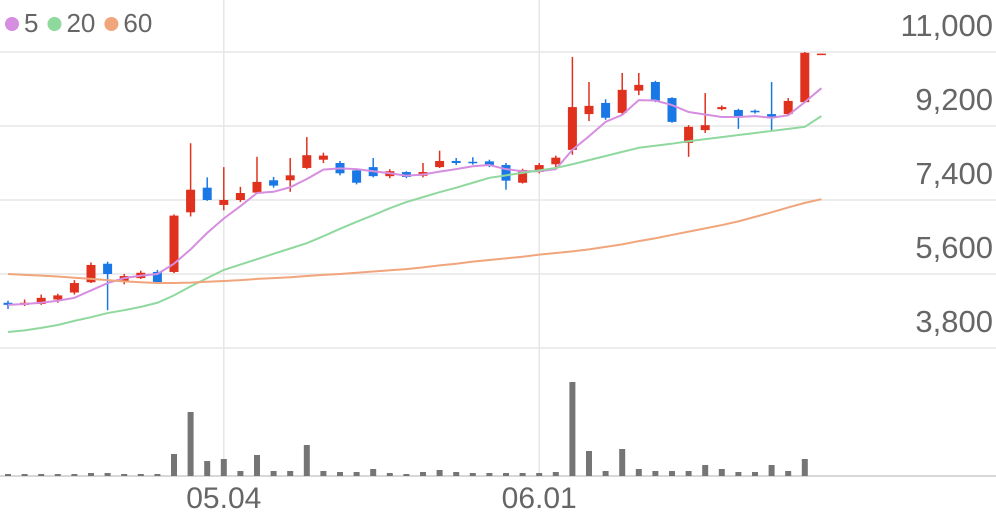 This screenshot has height=519, width=996. Describe the element at coordinates (946, 25) in the screenshot. I see `y-tick-label: 11,000` at that location.